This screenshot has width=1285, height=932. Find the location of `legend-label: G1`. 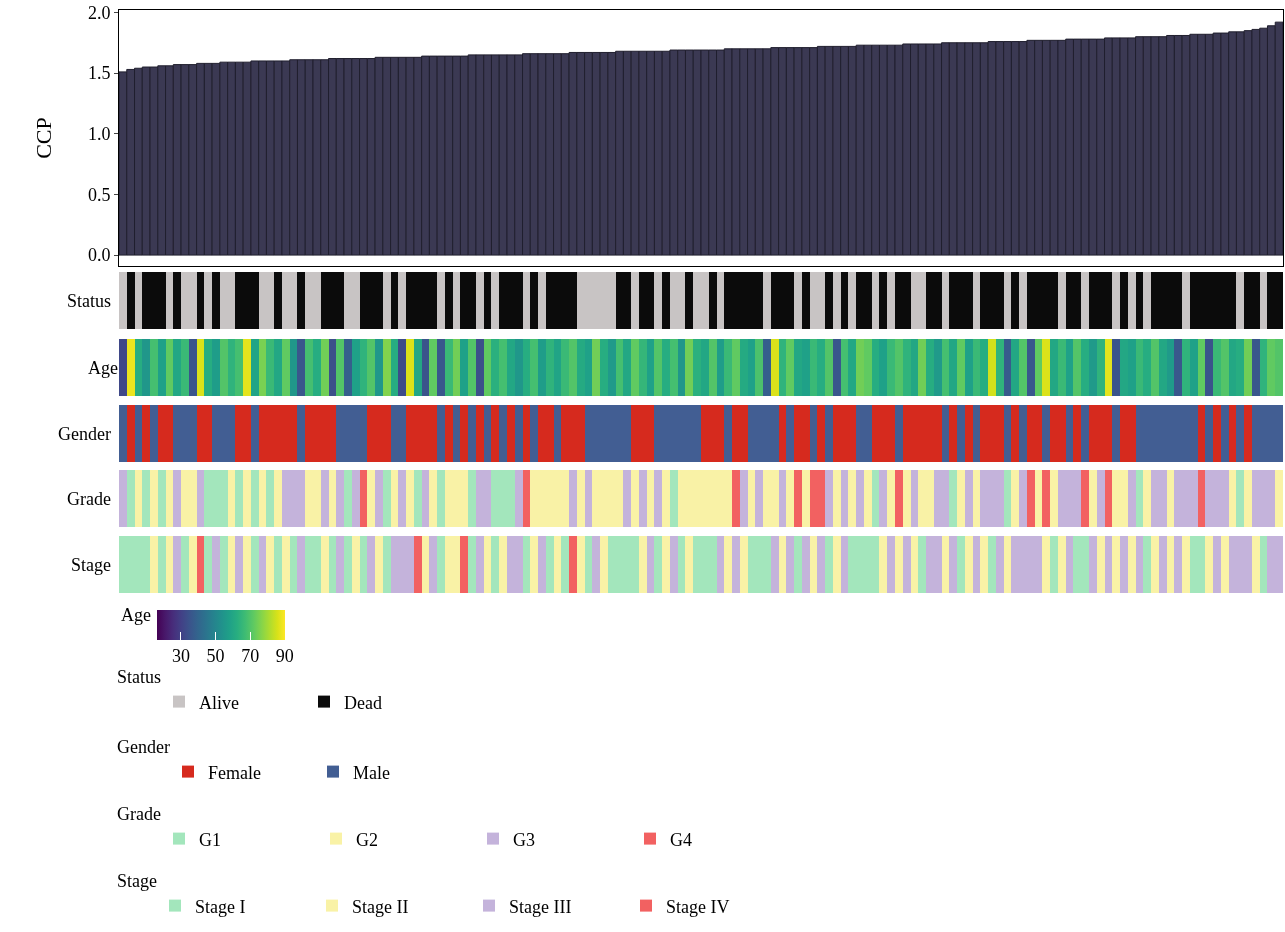

legend-label: G1 is located at coordinates (209, 839).